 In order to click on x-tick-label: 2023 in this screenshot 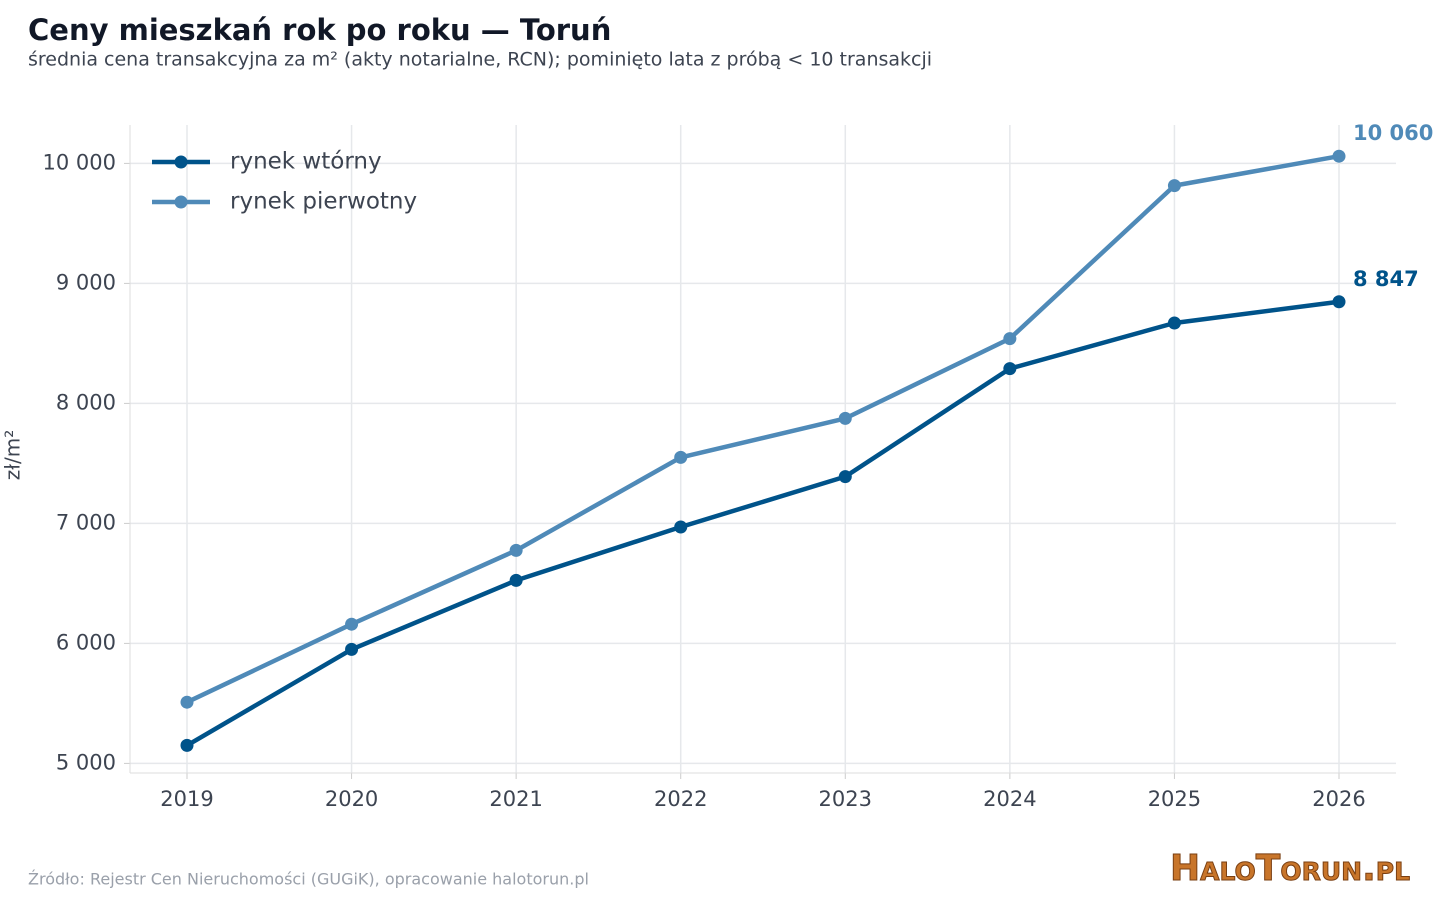, I will do `click(845, 799)`.